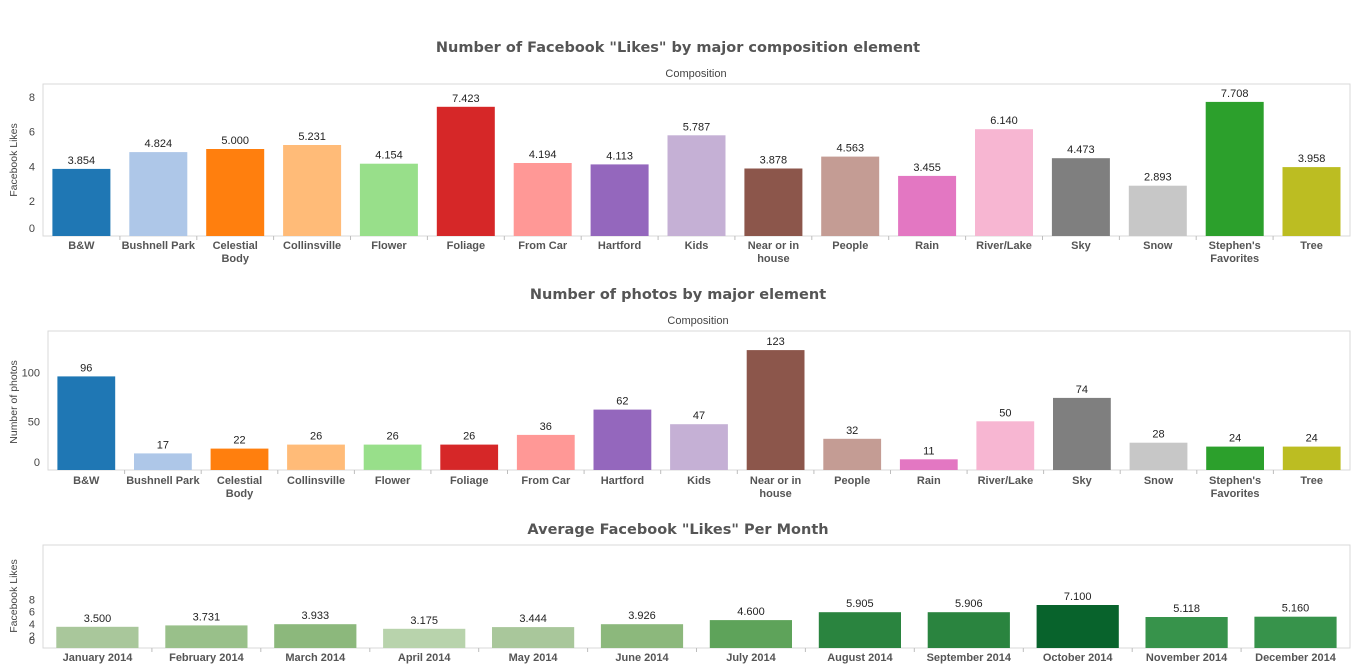  What do you see at coordinates (1235, 487) in the screenshot?
I see `chart2-x-tick-label: Stephen's Favorites` at bounding box center [1235, 487].